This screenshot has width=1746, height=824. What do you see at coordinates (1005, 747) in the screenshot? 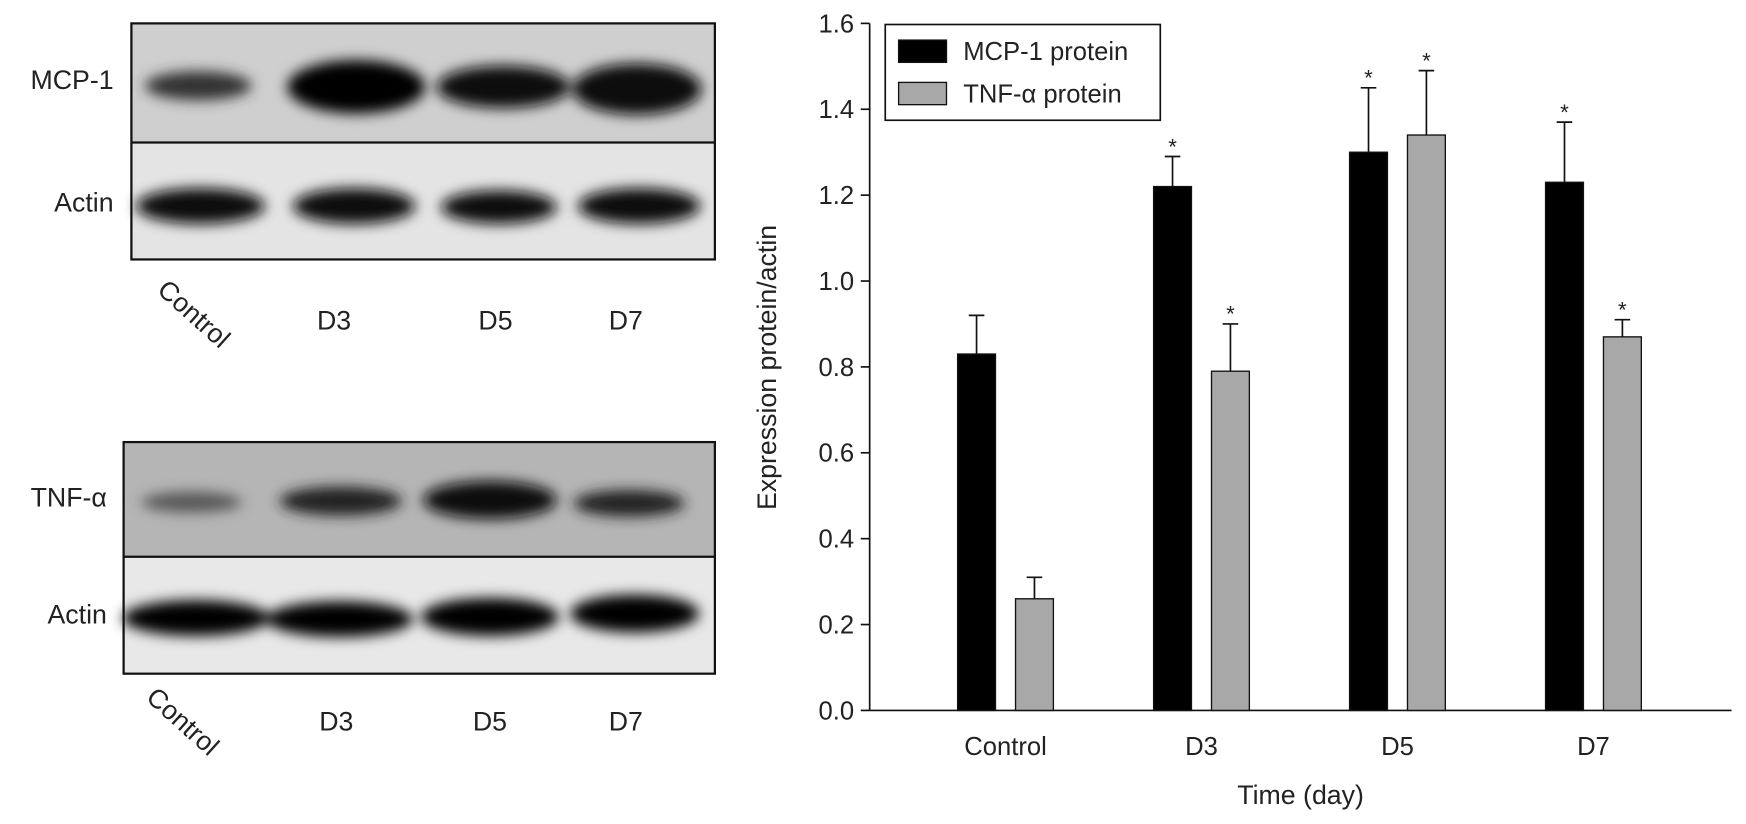
I see `x-tick-label: Control` at bounding box center [1005, 747].